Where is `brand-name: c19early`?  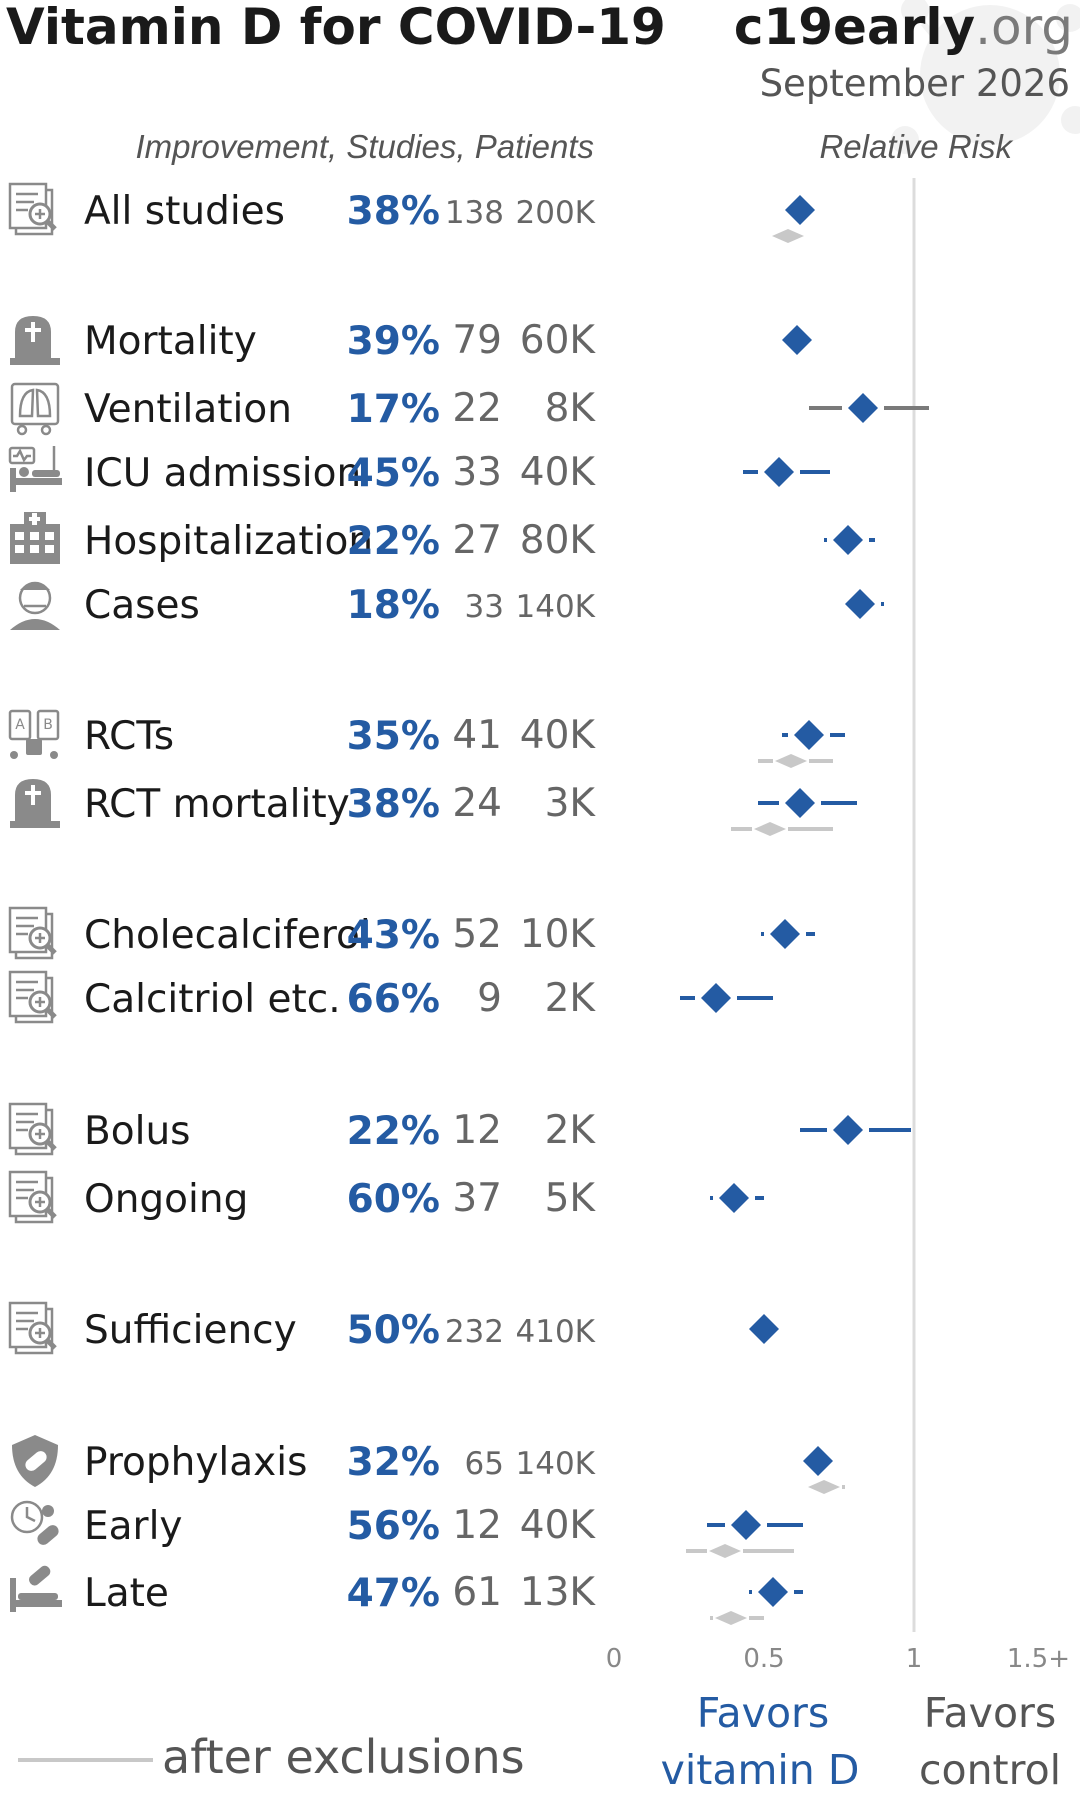
brand-name: c19early is located at coordinates (854, 28).